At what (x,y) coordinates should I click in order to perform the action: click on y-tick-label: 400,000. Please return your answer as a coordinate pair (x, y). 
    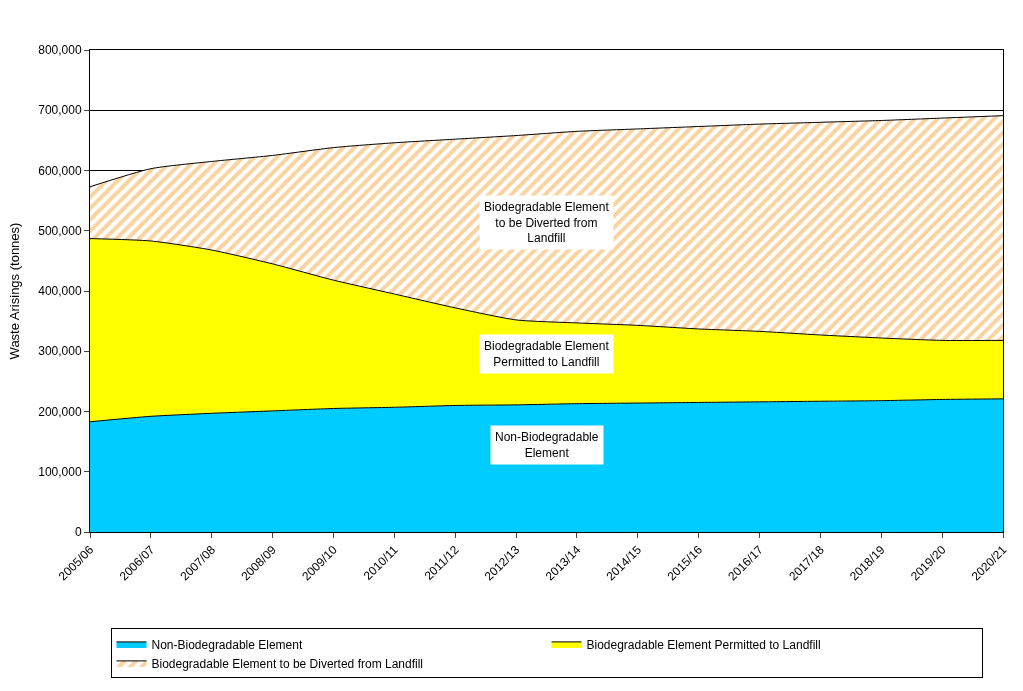
    Looking at the image, I should click on (60, 291).